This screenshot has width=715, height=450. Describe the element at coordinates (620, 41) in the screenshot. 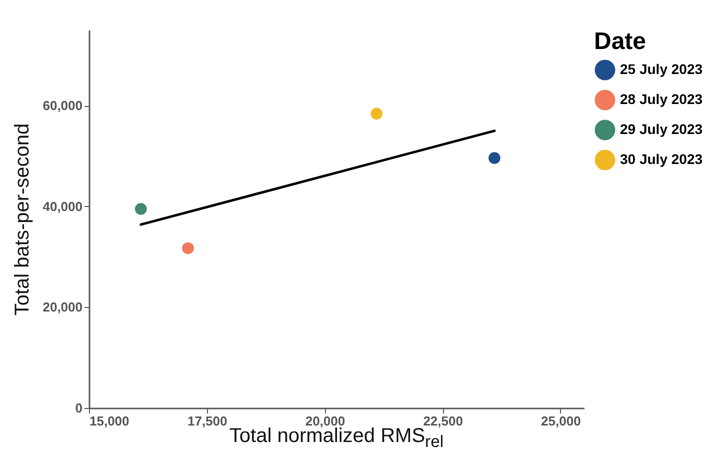

I see `legend-title: Date` at that location.